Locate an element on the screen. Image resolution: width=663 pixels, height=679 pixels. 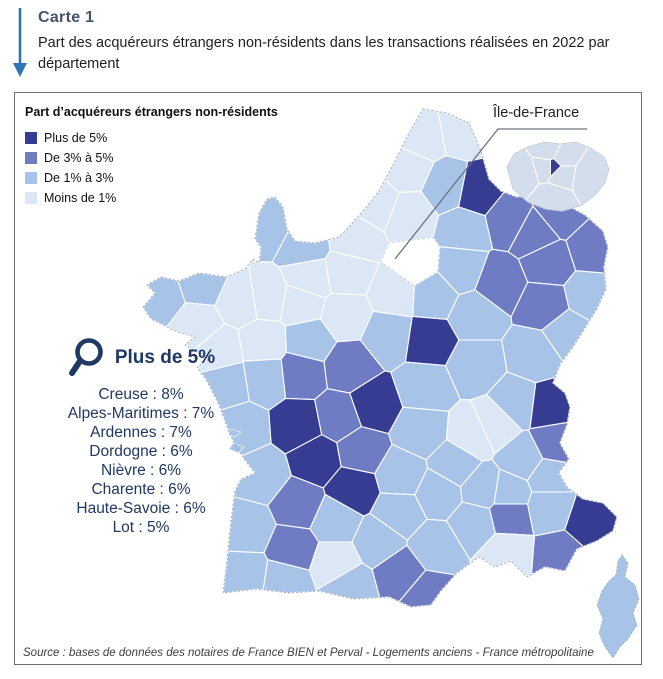
ile-de-france-label: Île-de-France is located at coordinates (536, 113).